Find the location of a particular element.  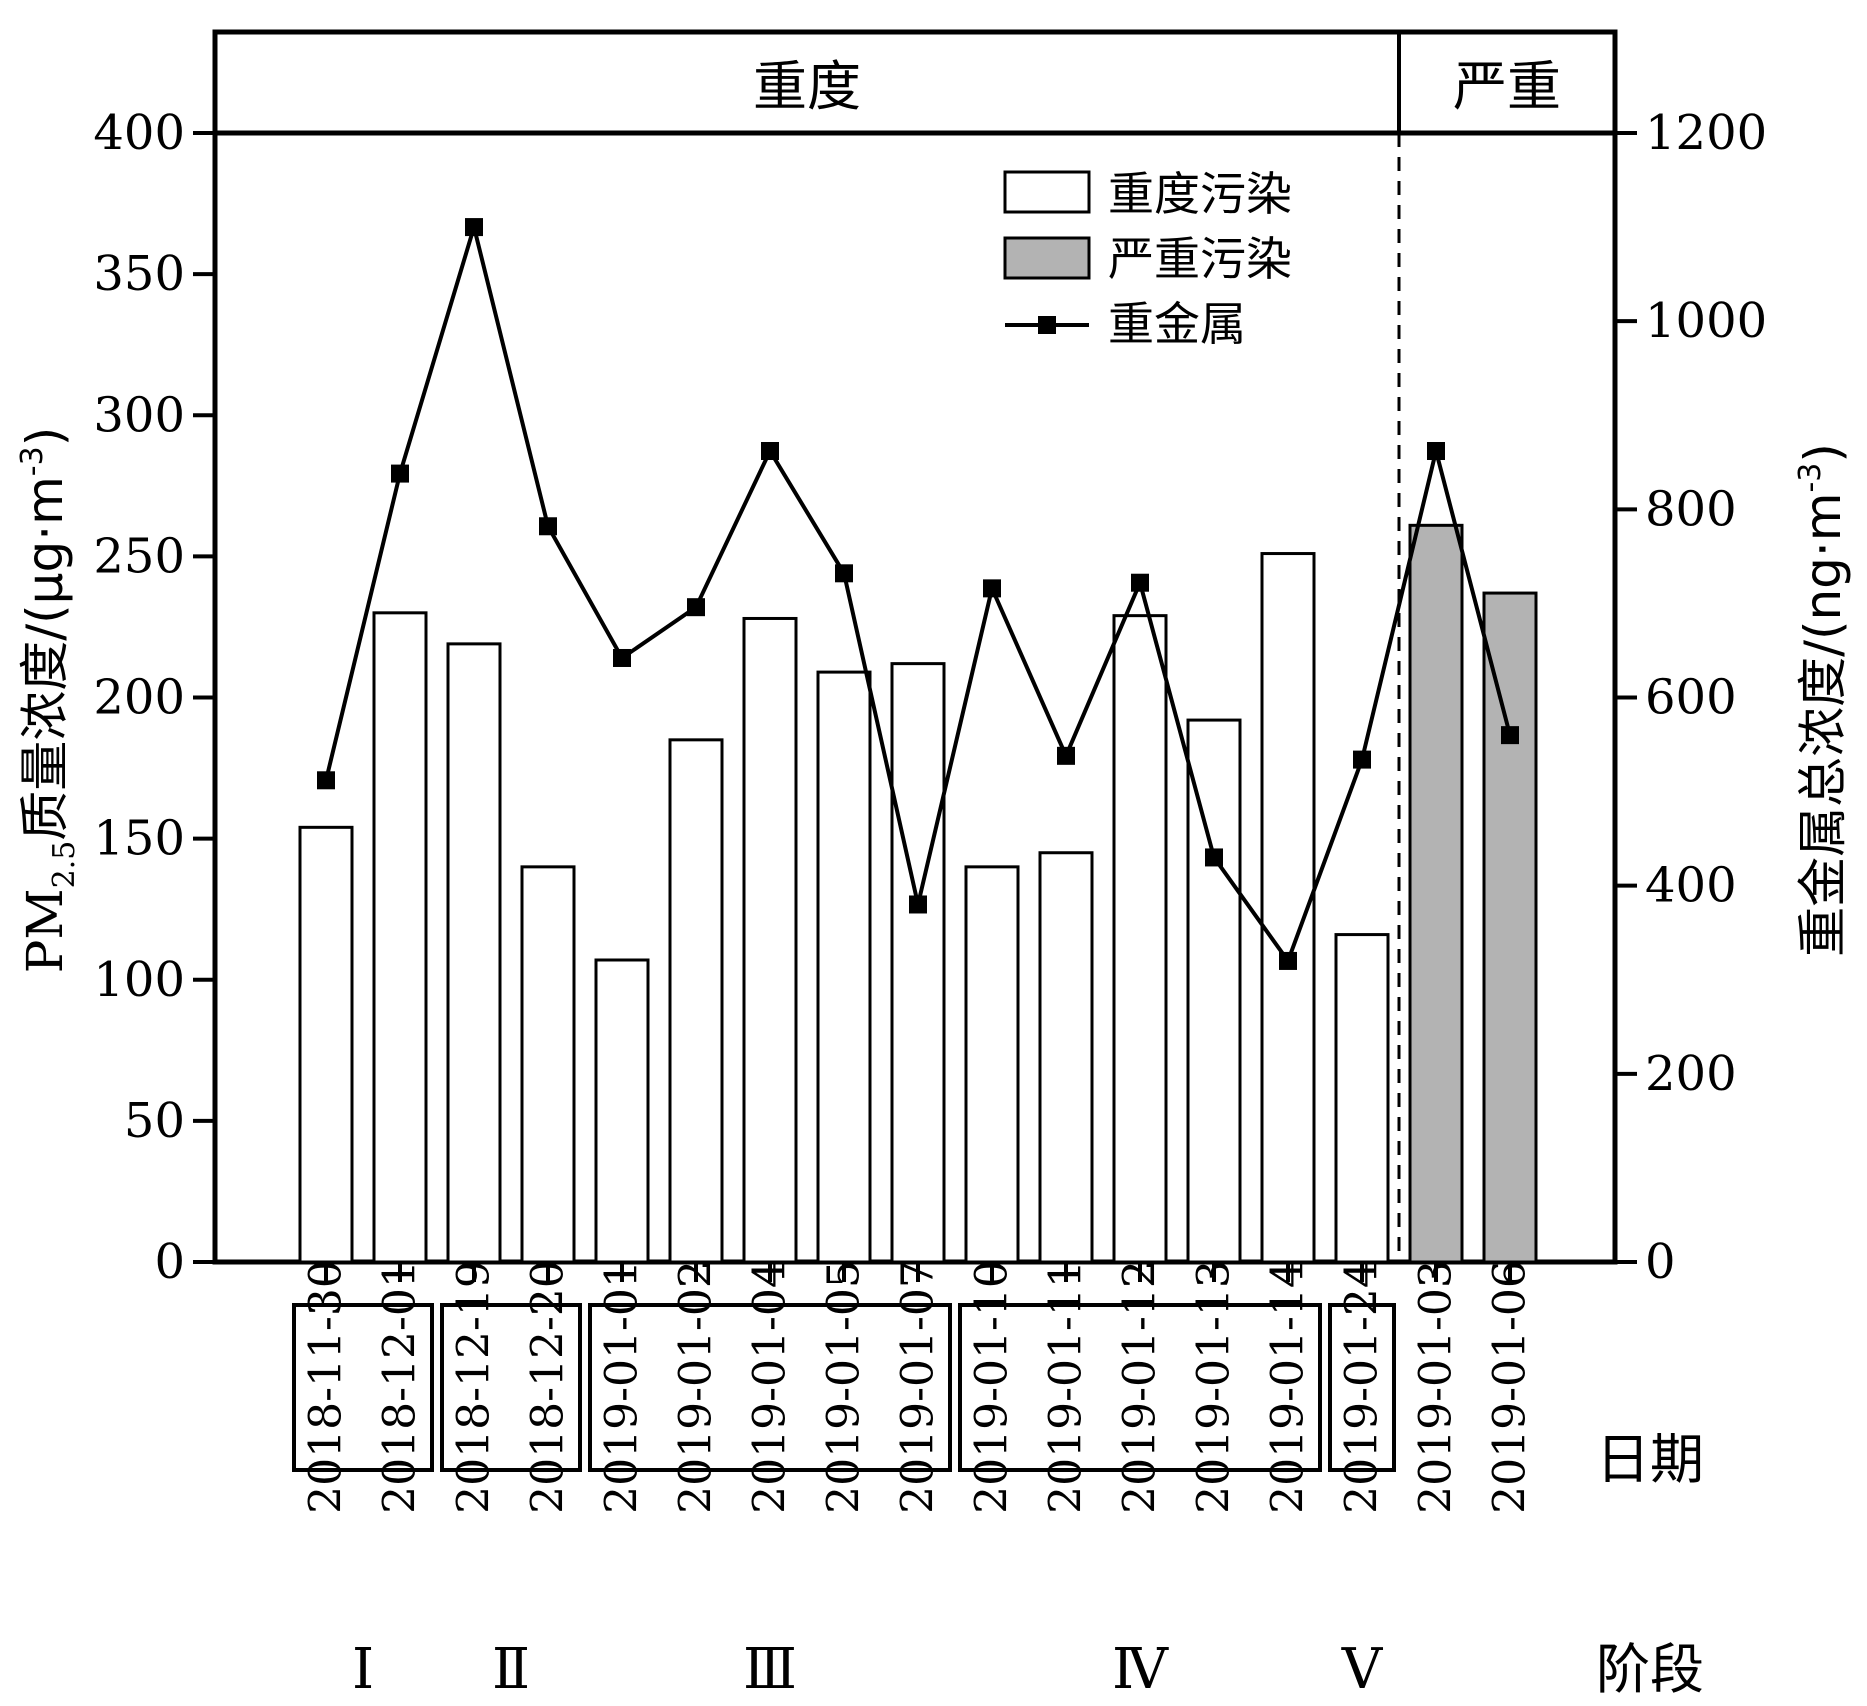

x-tick-label: 2019-01-14 is located at coordinates (1288, 1387).